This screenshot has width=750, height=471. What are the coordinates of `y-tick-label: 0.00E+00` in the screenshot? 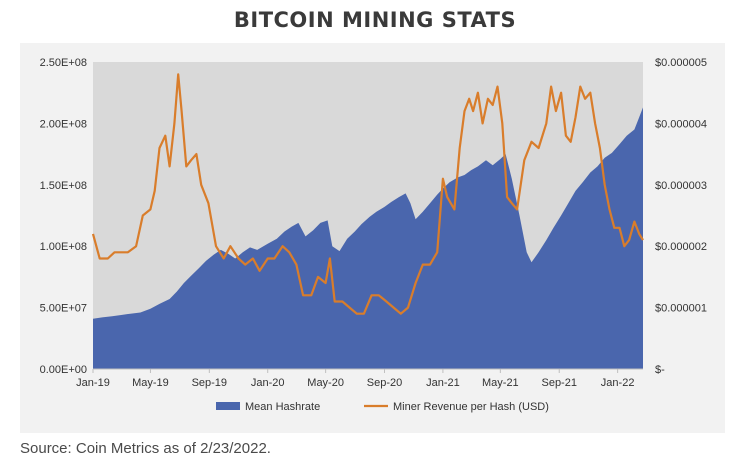 It's located at (63, 370).